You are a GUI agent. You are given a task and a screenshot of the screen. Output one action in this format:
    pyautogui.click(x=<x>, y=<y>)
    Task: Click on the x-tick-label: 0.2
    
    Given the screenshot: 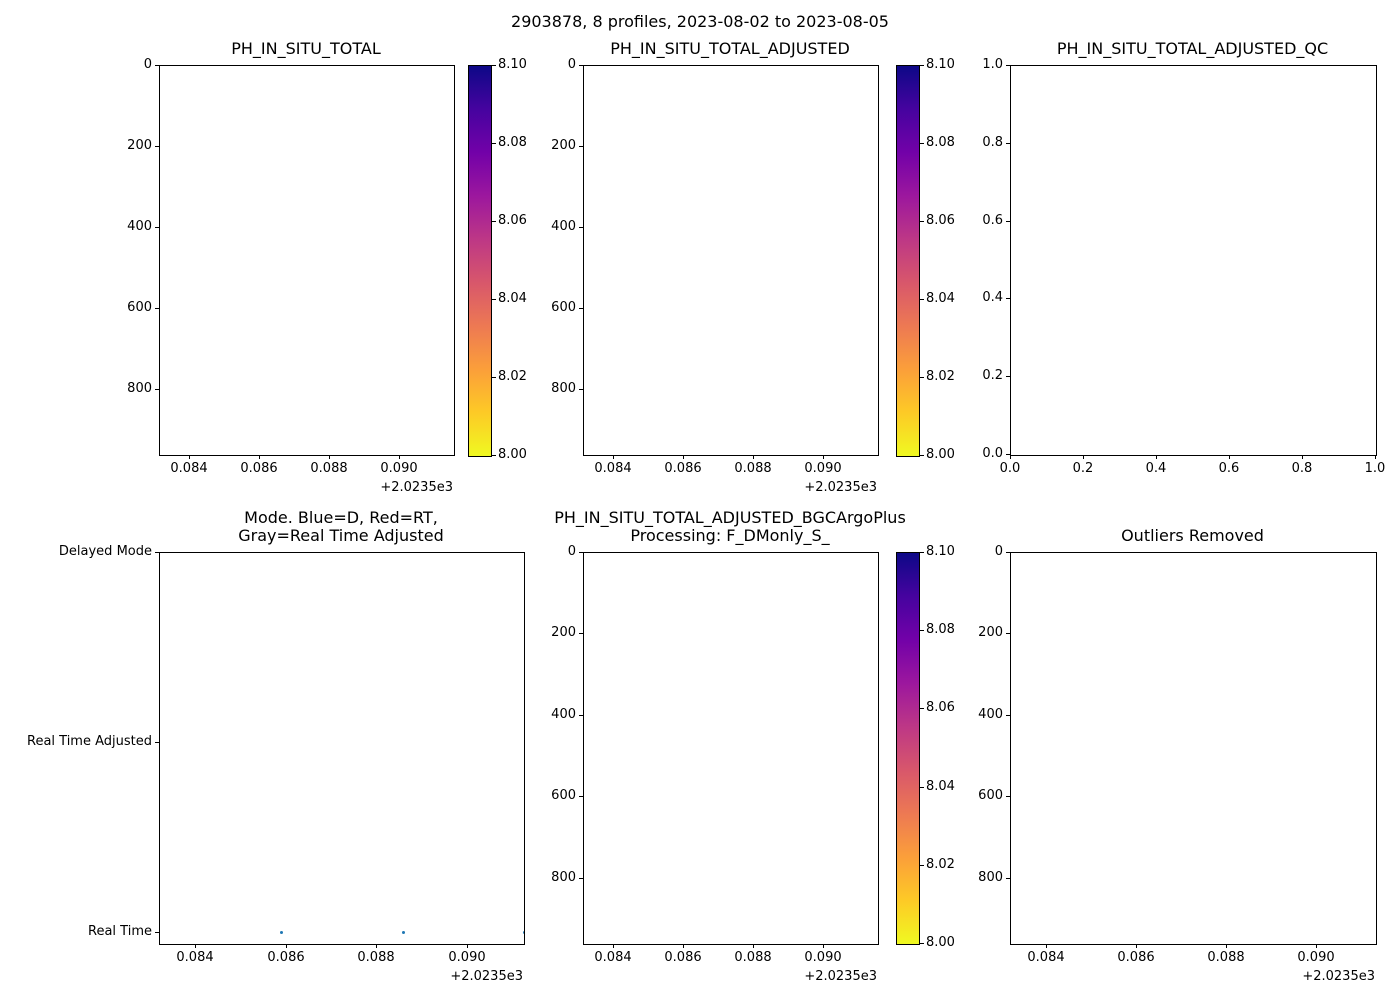 What is the action you would take?
    pyautogui.click(x=1083, y=468)
    